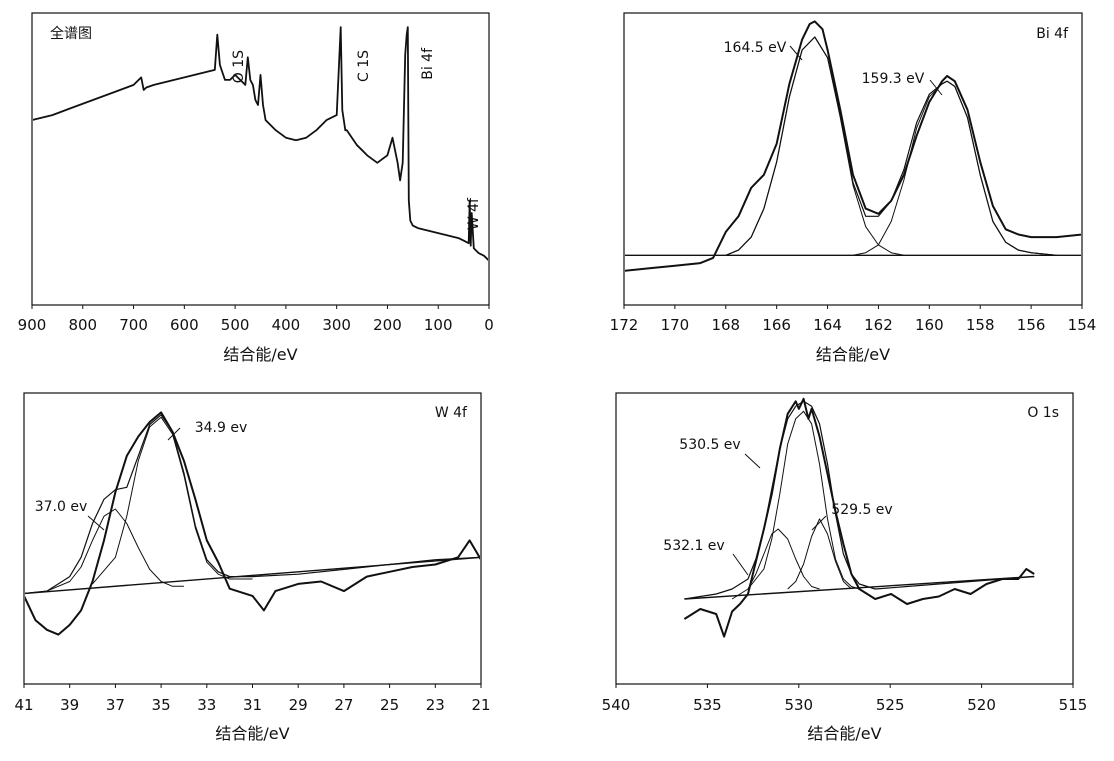  I want to click on peak-annotation: O 1S, so click(239, 66).